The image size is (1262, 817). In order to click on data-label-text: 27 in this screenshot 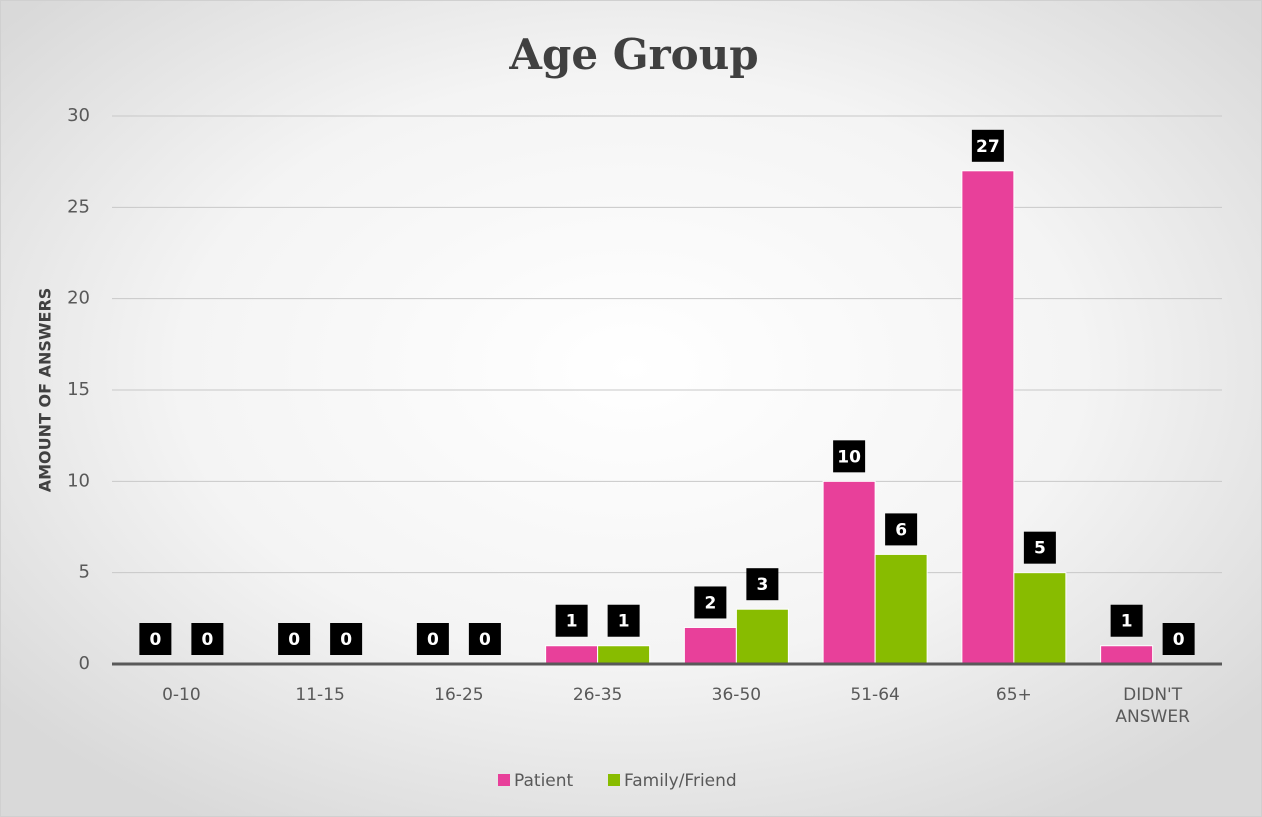, I will do `click(988, 147)`.